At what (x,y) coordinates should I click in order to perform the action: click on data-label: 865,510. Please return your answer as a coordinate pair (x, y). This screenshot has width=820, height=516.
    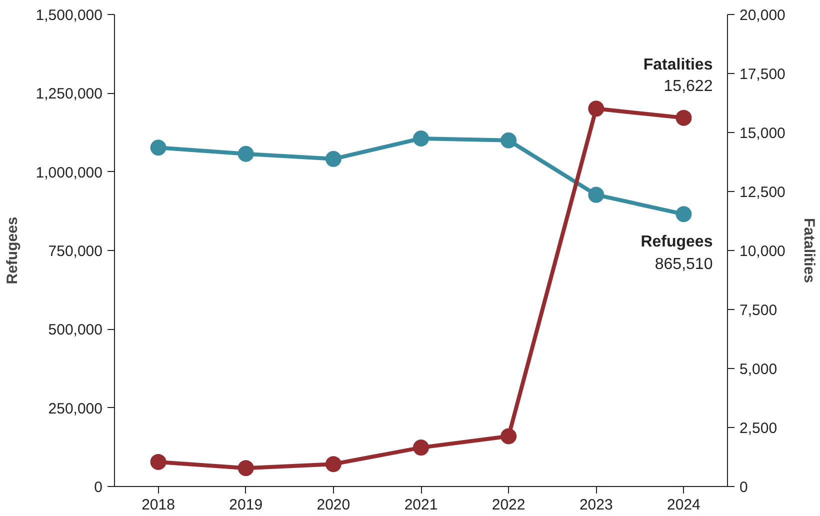
    Looking at the image, I should click on (683, 265).